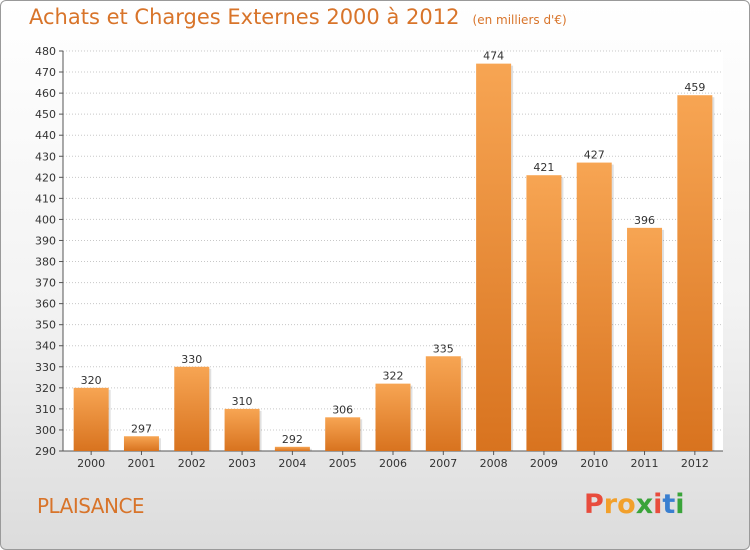  I want to click on x-tick-label: 2010, so click(594, 463).